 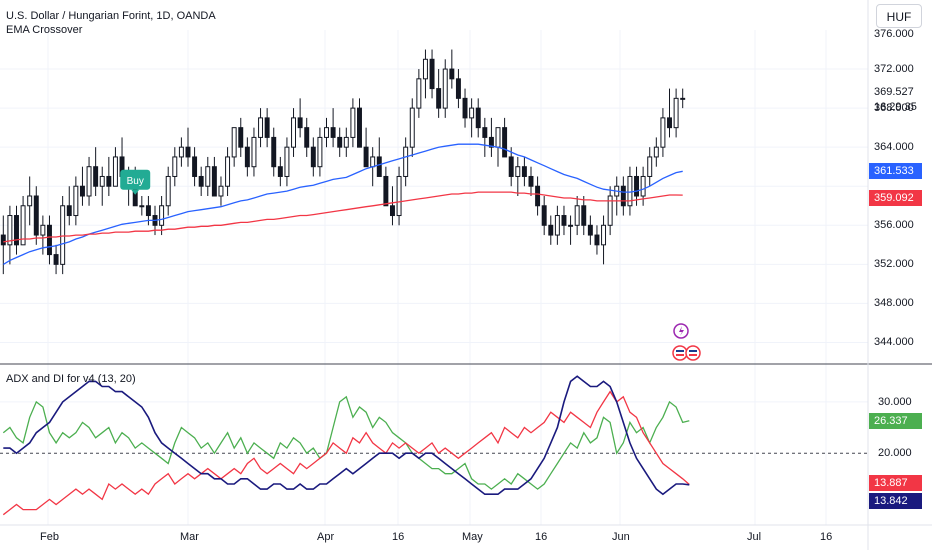 What do you see at coordinates (472, 537) in the screenshot?
I see `time-tick-label: May` at bounding box center [472, 537].